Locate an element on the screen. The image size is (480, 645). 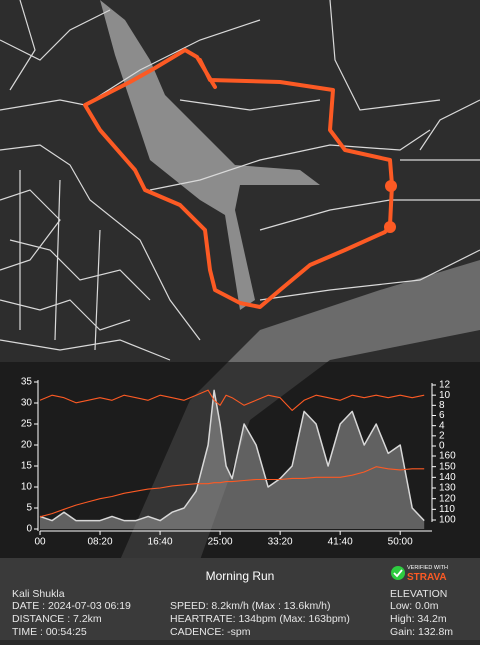
heartrate: HEARTRATE: 134bpm (Max: 163bpm) is located at coordinates (260, 619).